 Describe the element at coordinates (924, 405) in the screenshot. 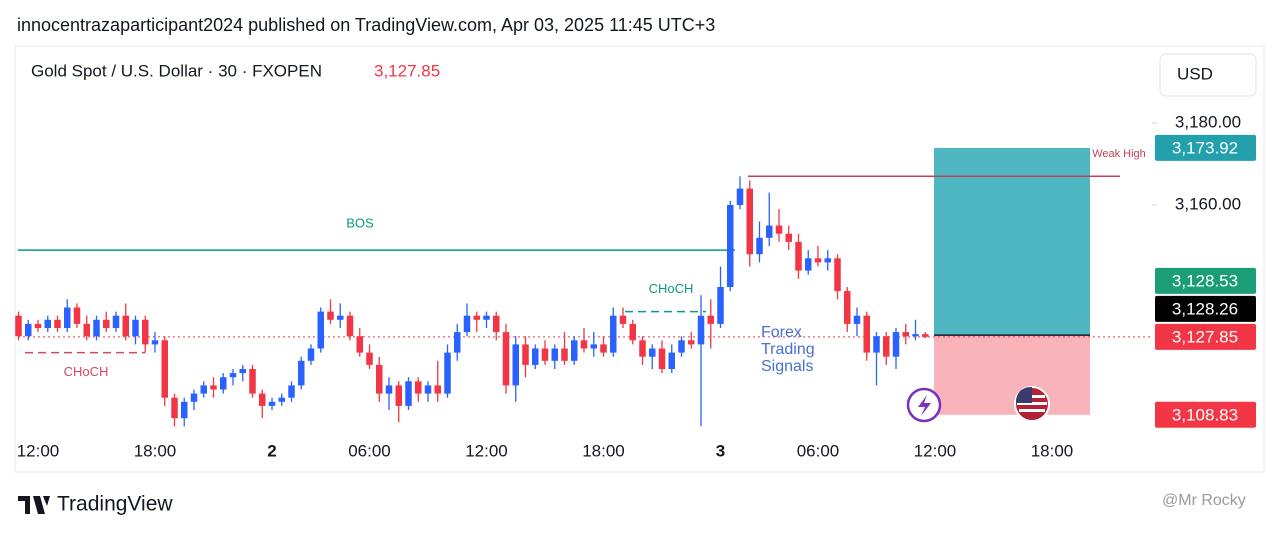

I see `lightning-icon` at that location.